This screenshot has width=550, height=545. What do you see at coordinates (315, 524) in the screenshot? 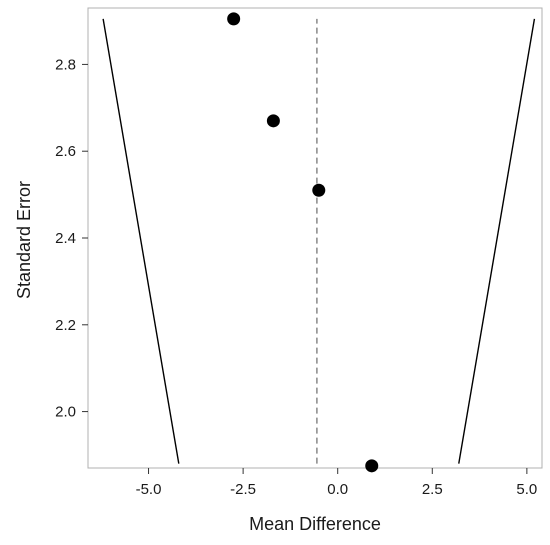
I see `x-axis-title: Mean Difference` at bounding box center [315, 524].